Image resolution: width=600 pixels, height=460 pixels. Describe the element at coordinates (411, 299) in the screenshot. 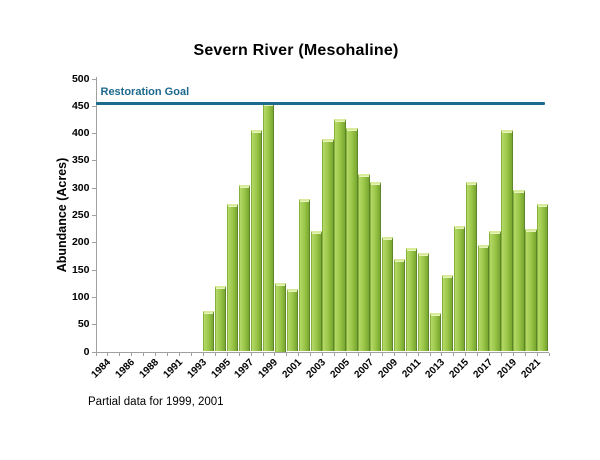

I see `bar-2011` at that location.